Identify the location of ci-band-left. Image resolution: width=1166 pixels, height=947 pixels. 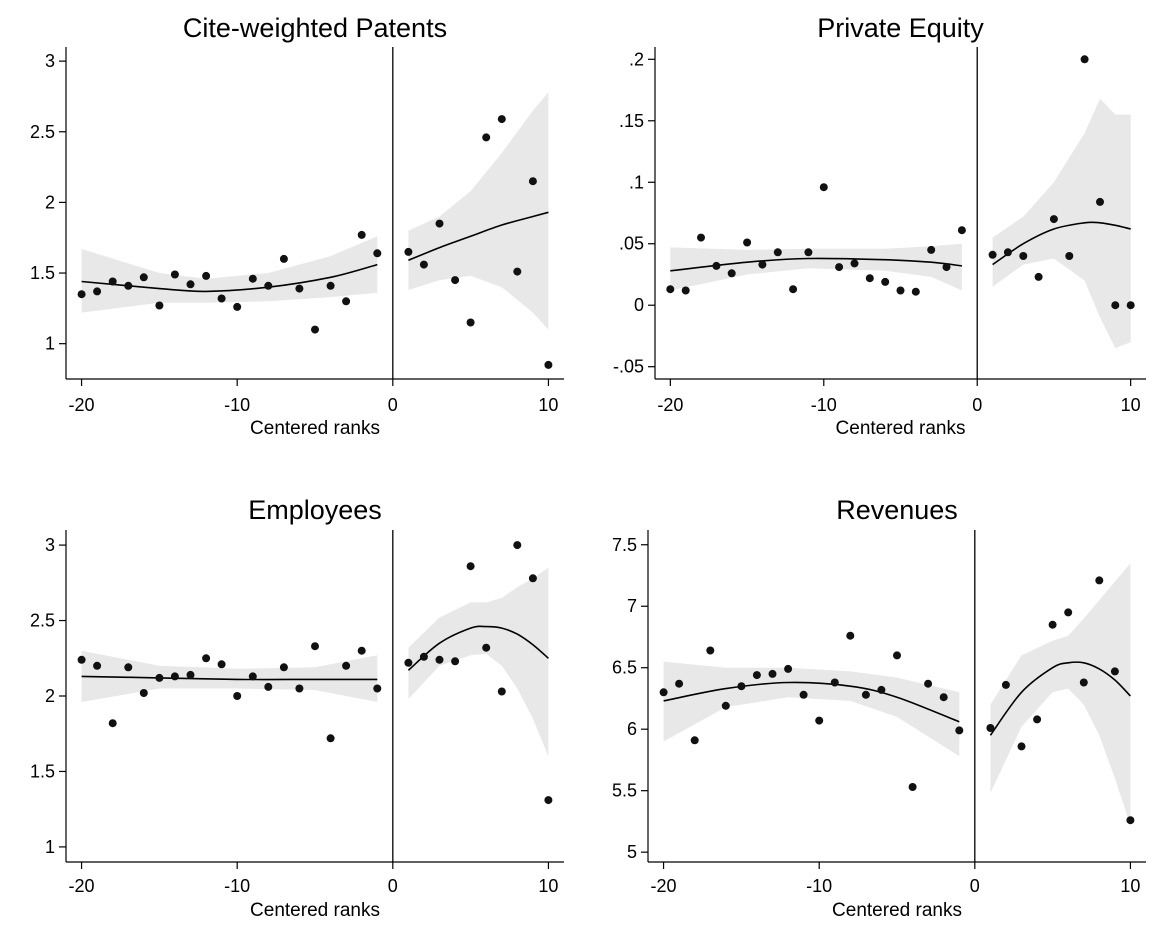
(229, 274).